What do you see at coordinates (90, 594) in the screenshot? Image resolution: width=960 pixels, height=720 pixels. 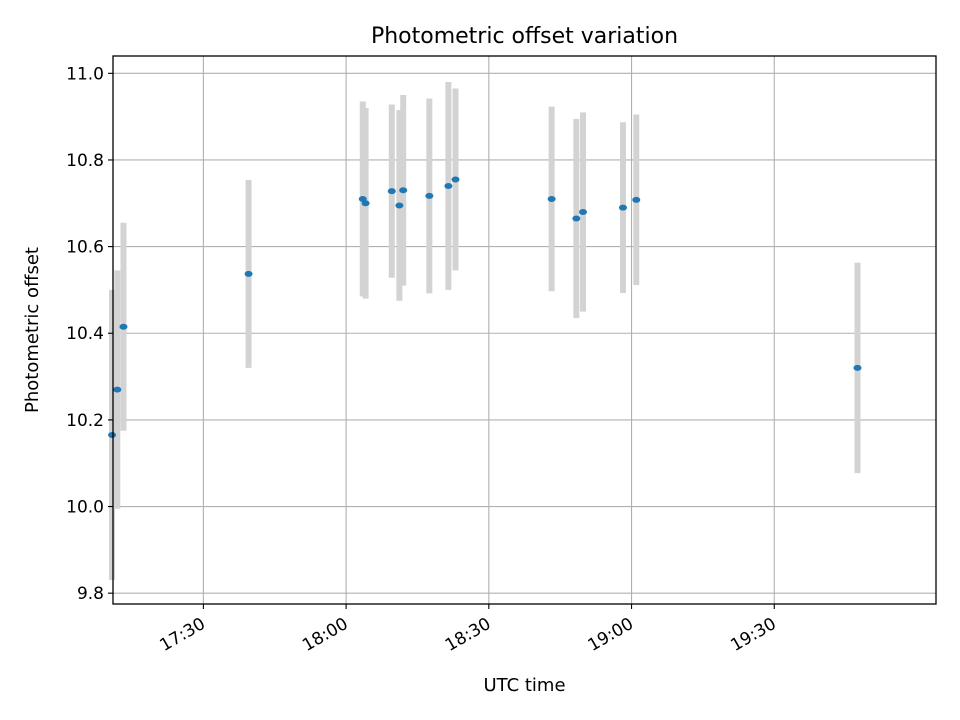 I see `y-tick-label: 9.8` at bounding box center [90, 594].